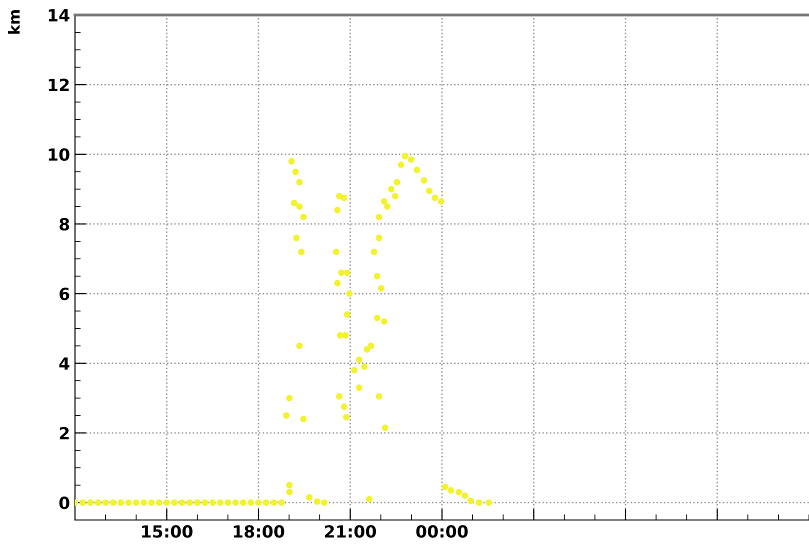  Describe the element at coordinates (59, 154) in the screenshot. I see `y-tick-label: 10` at that location.